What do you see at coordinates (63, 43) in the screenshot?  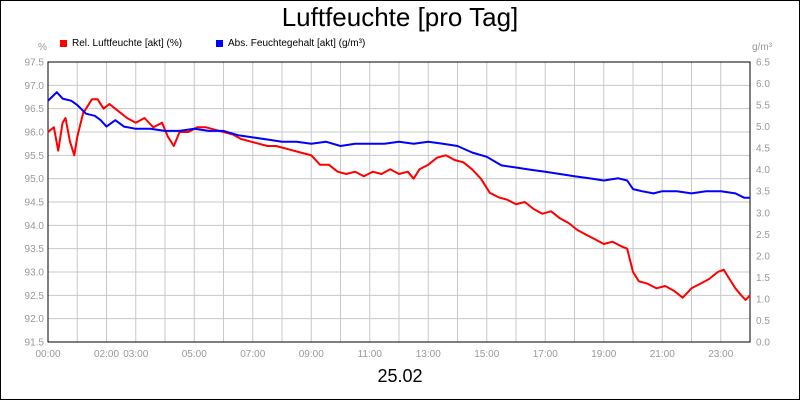 I see `legend-swatch-rel-humidity` at bounding box center [63, 43].